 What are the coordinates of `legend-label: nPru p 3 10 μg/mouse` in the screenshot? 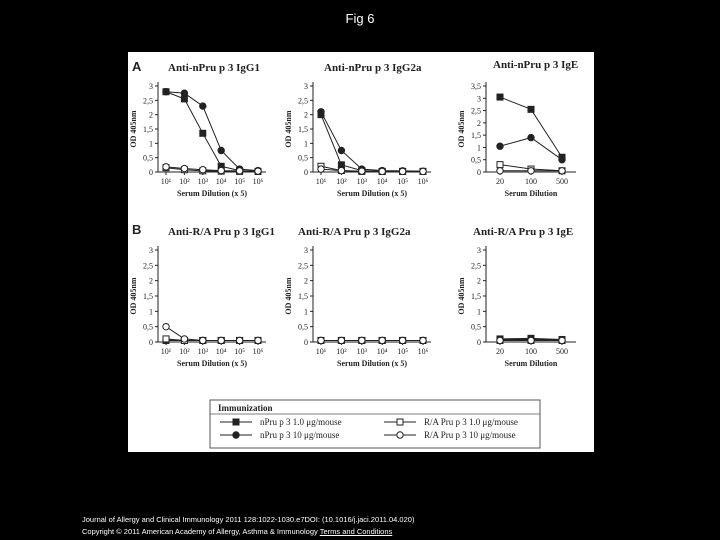 It's located at (299, 435).